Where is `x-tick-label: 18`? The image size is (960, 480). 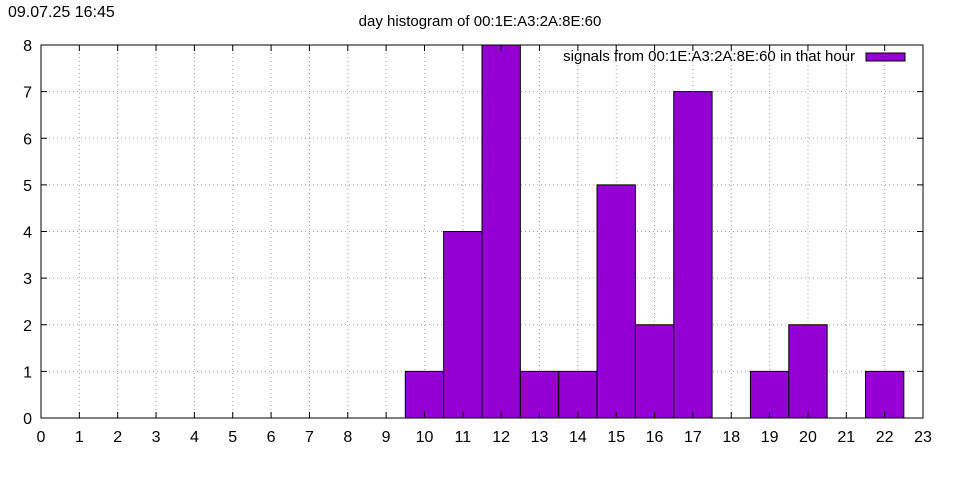
x-tick-label: 18 is located at coordinates (731, 437).